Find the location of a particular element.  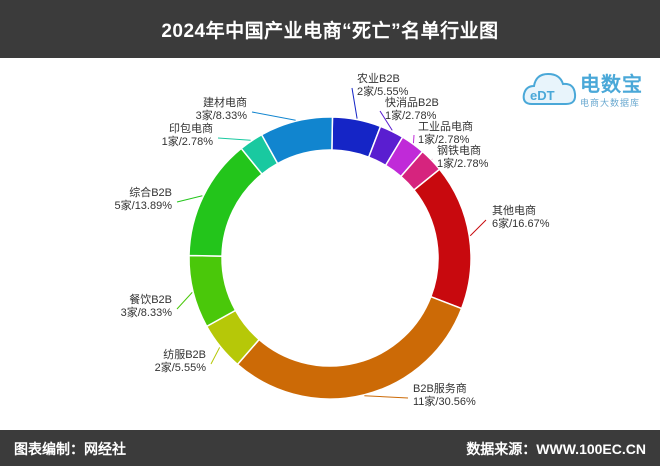

slice-label-name: 印包电商 is located at coordinates (191, 128).